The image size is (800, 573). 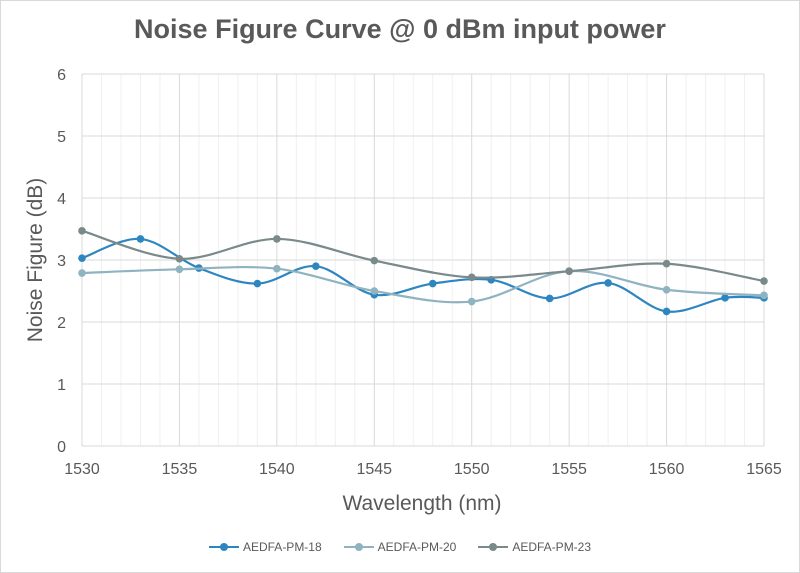 I want to click on x-tick-label: 1530, so click(x=82, y=469).